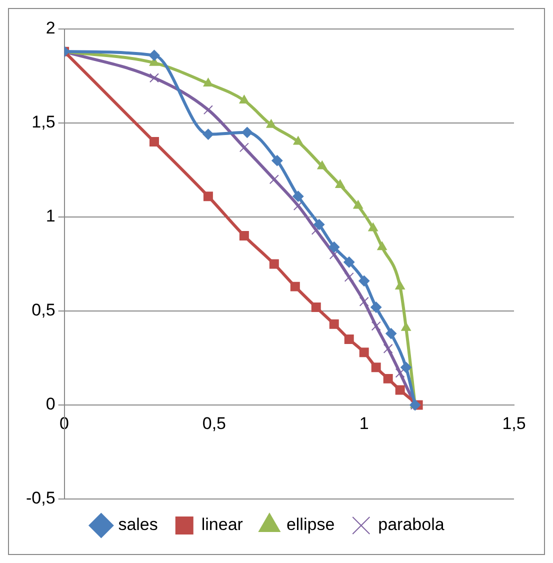  I want to click on legend-label: parabola, so click(411, 524).